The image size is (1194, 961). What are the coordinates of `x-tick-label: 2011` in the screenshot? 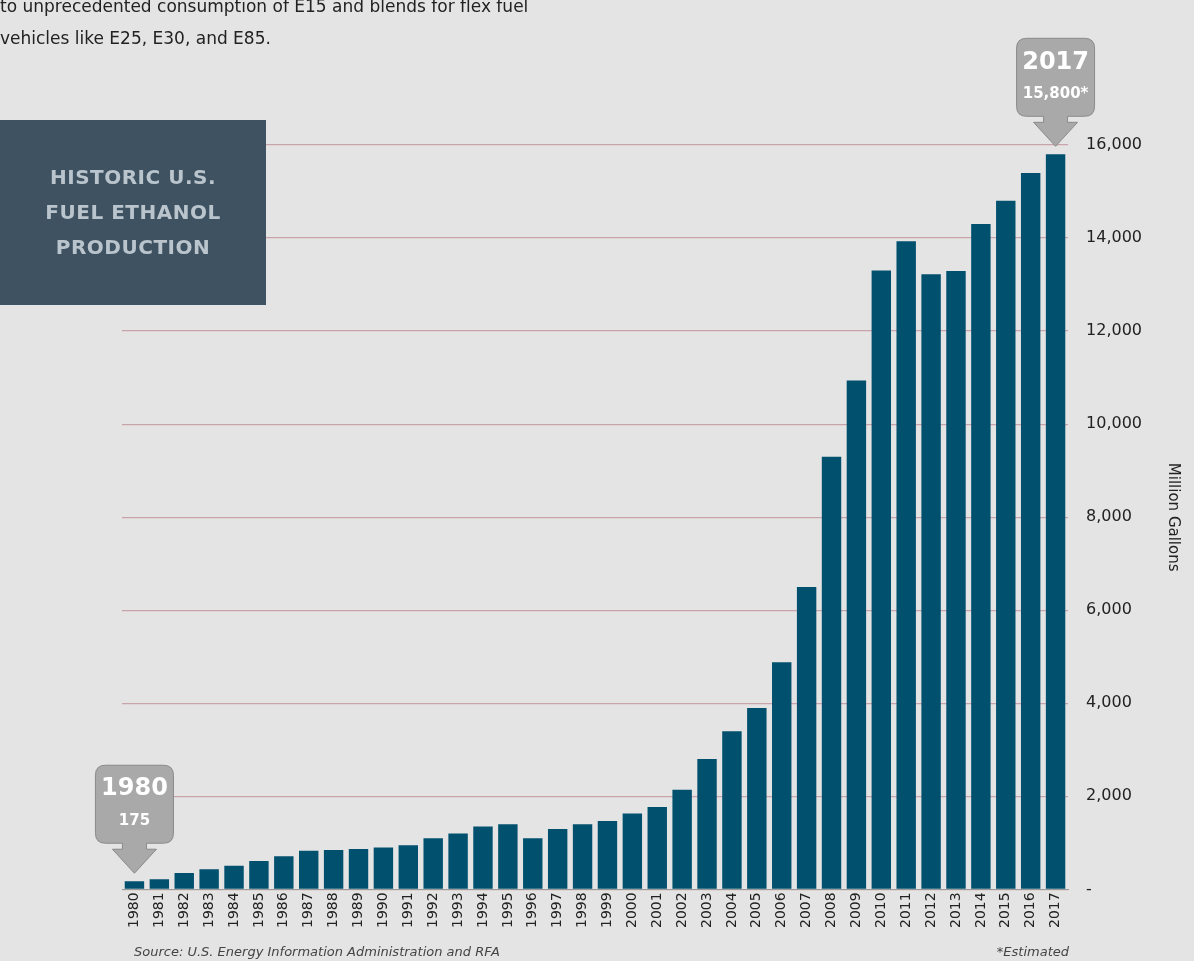 It's located at (904, 910).